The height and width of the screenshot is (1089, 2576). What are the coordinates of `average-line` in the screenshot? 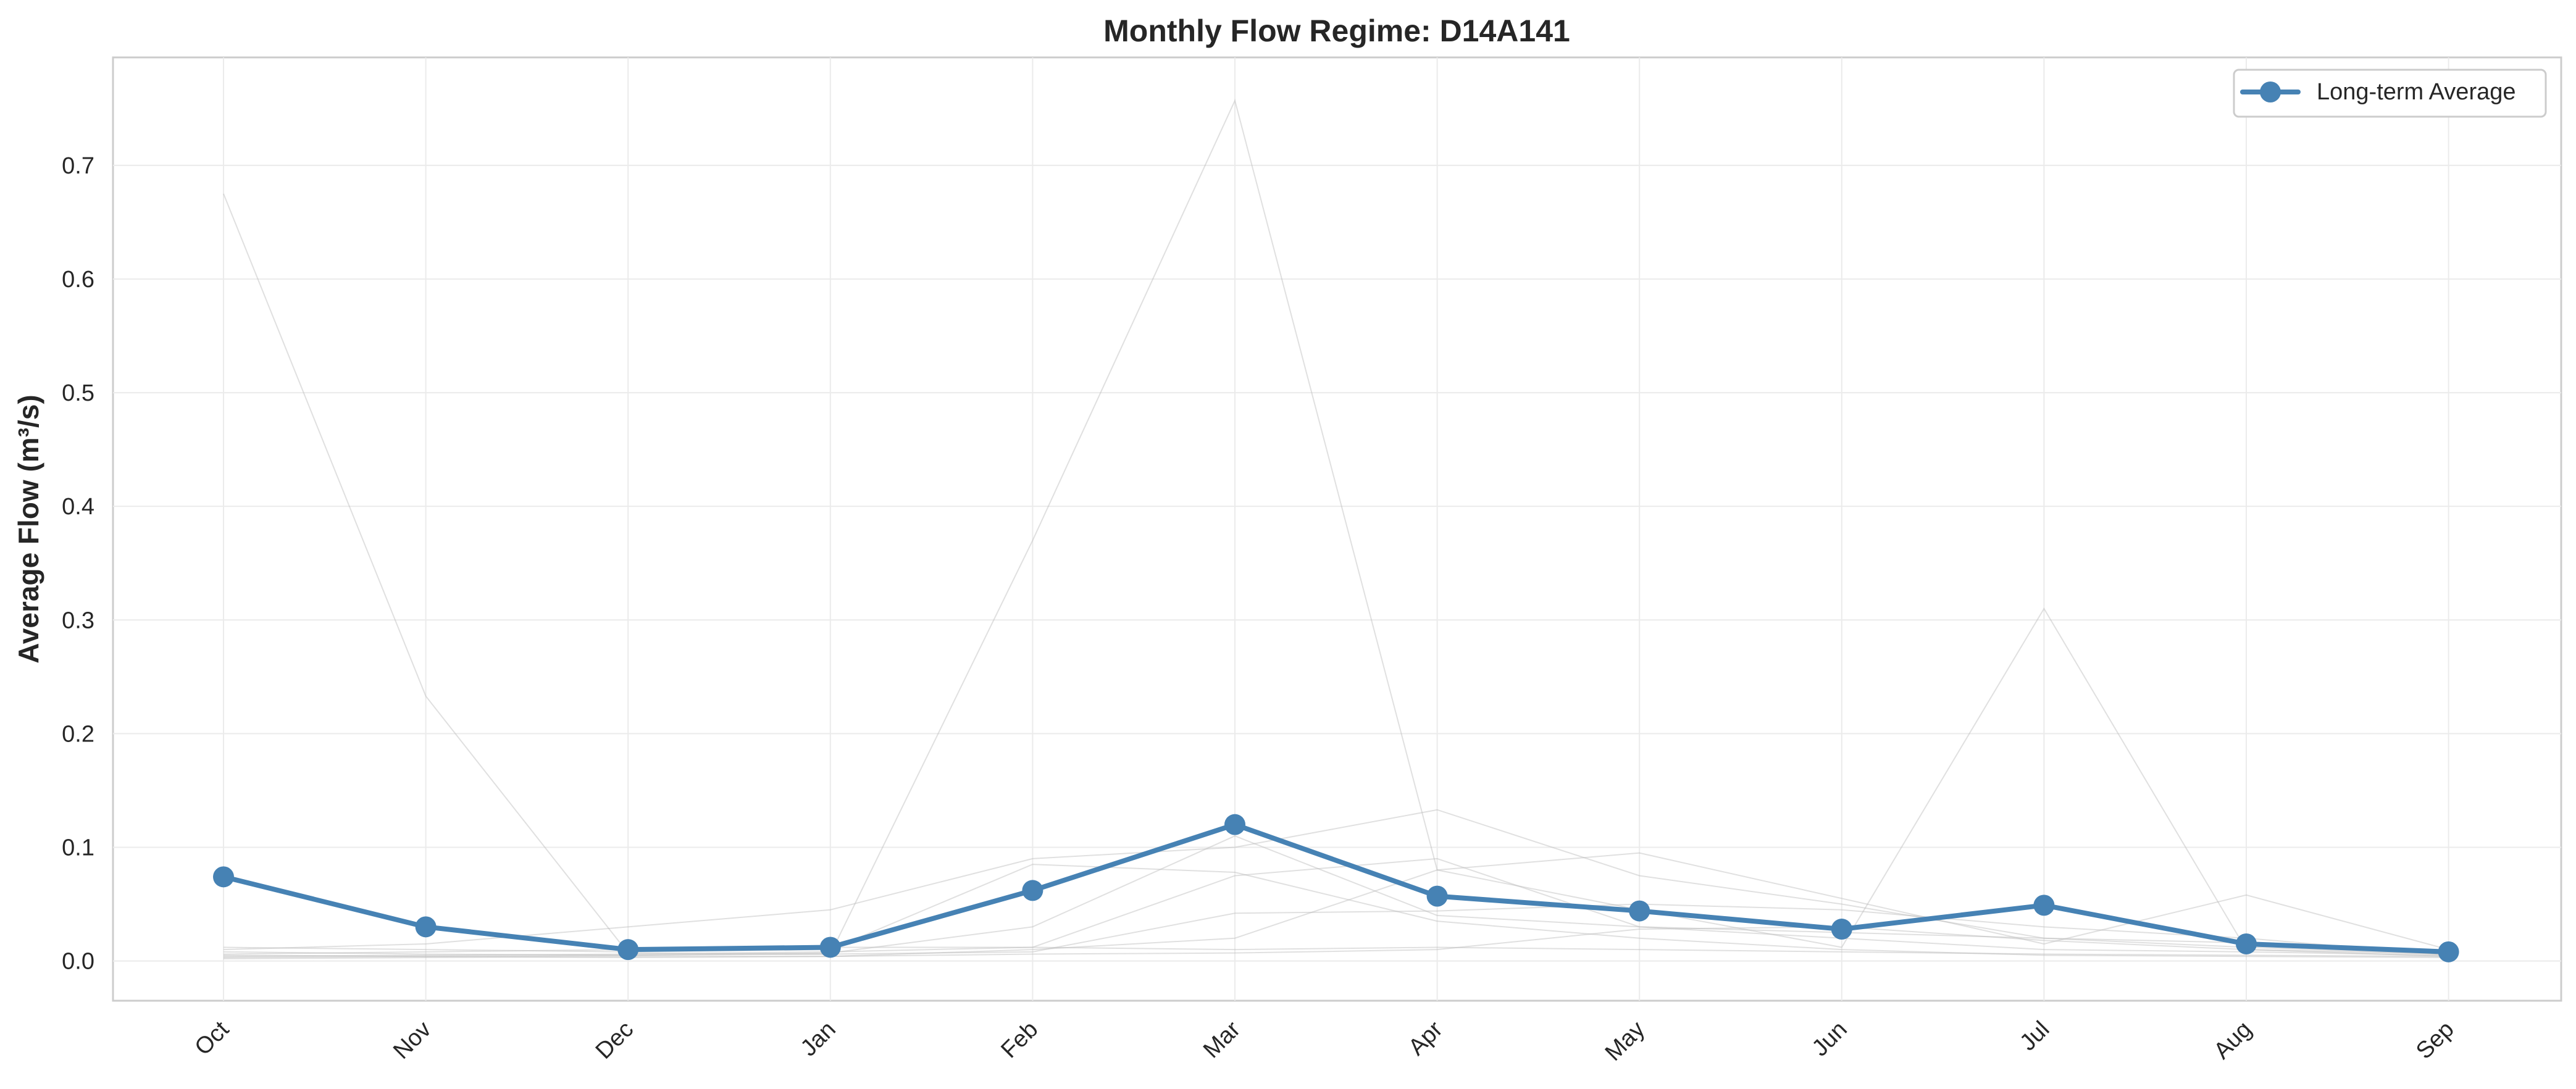 It's located at (1336, 888).